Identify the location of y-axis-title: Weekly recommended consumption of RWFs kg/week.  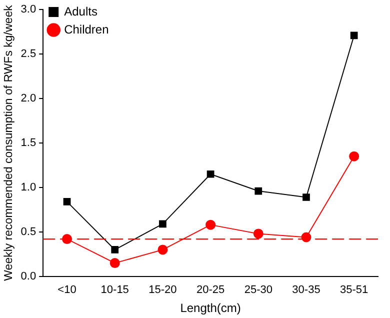
(9, 142).